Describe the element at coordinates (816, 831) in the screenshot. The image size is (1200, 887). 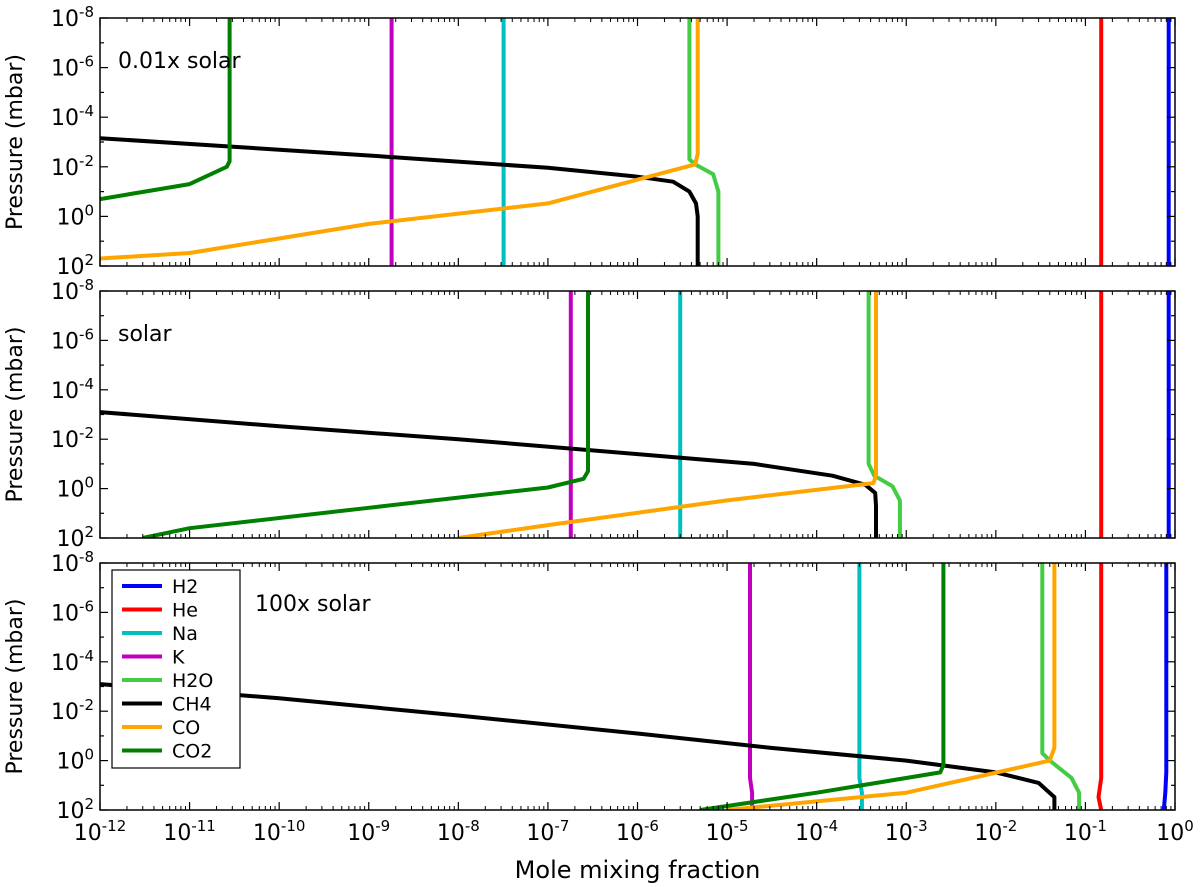
I see `x-tick-label: 10⁻⁴` at that location.